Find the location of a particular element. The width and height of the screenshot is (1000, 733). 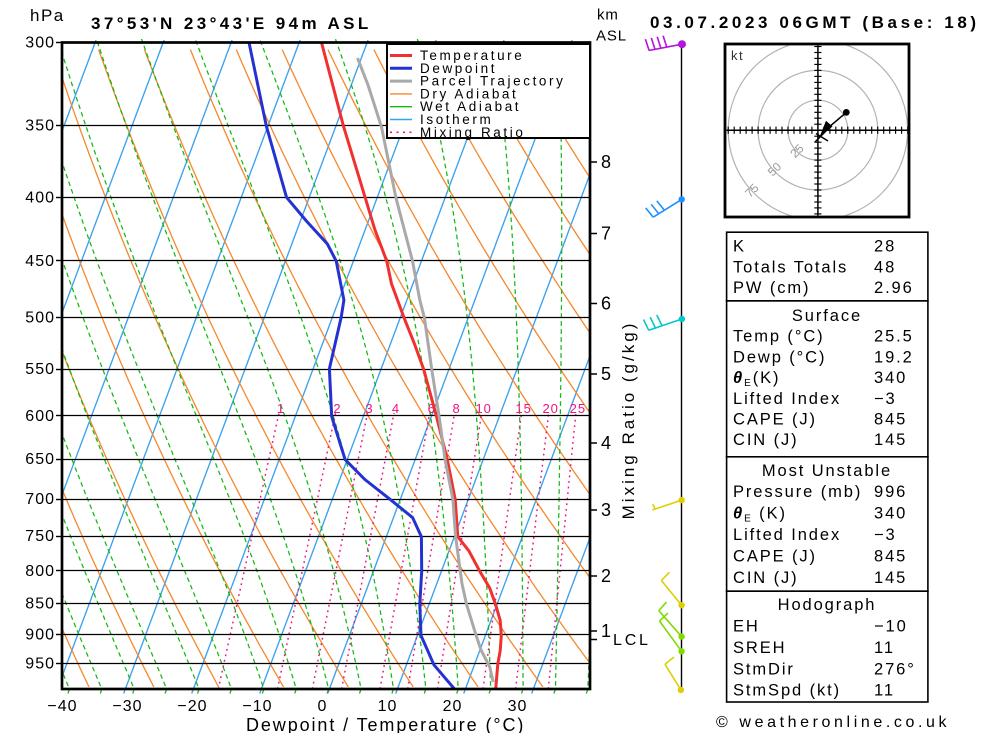

svg-text: 25.5 is located at coordinates (894, 337).